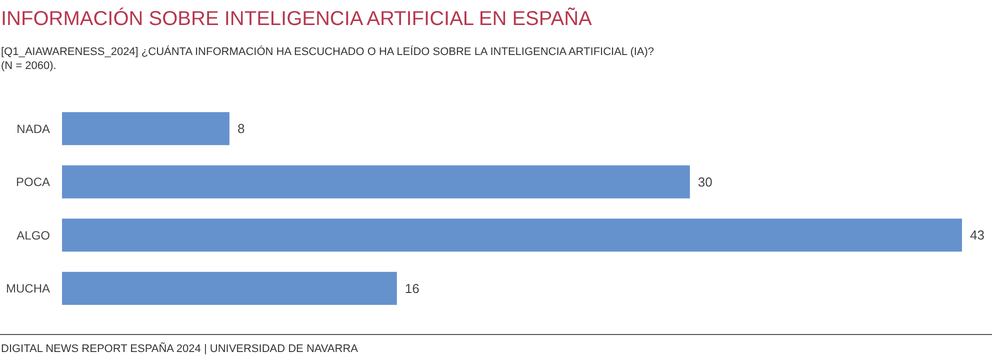 The image size is (992, 360). What do you see at coordinates (241, 128) in the screenshot?
I see `data-label: 8` at bounding box center [241, 128].